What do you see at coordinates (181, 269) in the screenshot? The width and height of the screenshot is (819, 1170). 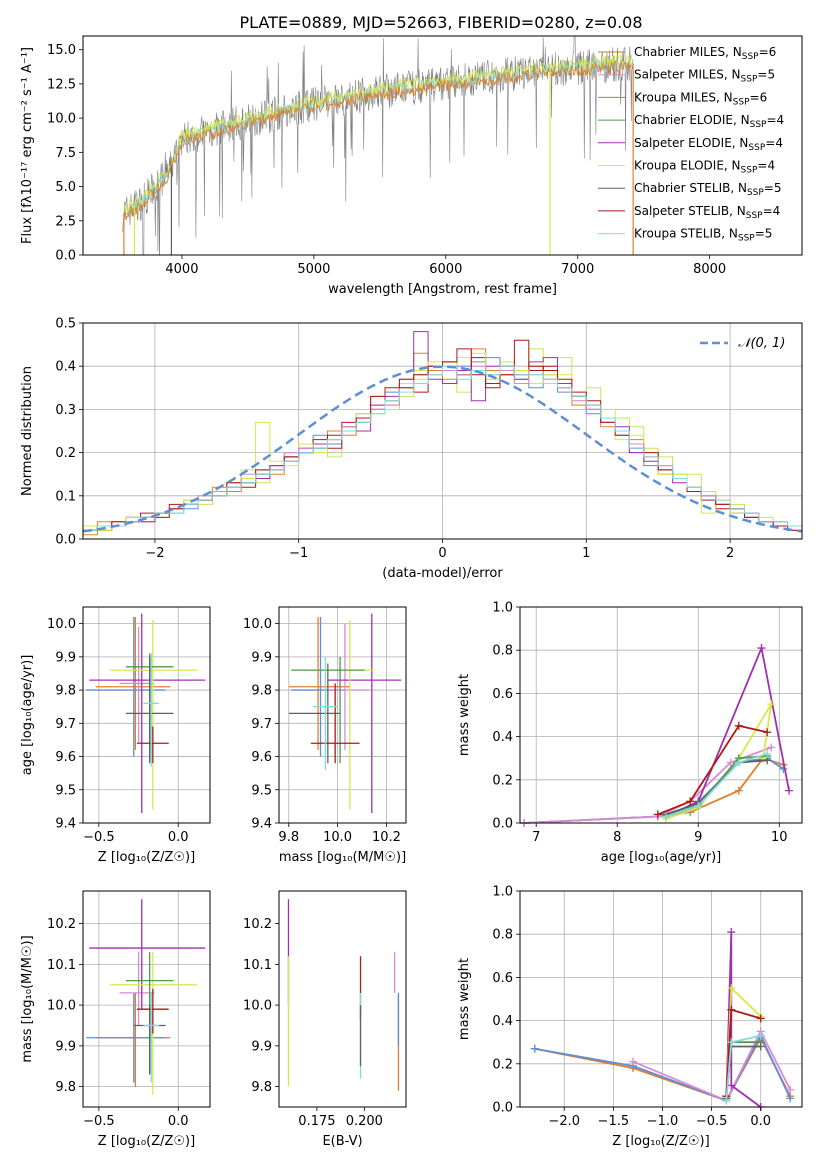 I see `spectrum-xtick-label: 4000` at bounding box center [181, 269].